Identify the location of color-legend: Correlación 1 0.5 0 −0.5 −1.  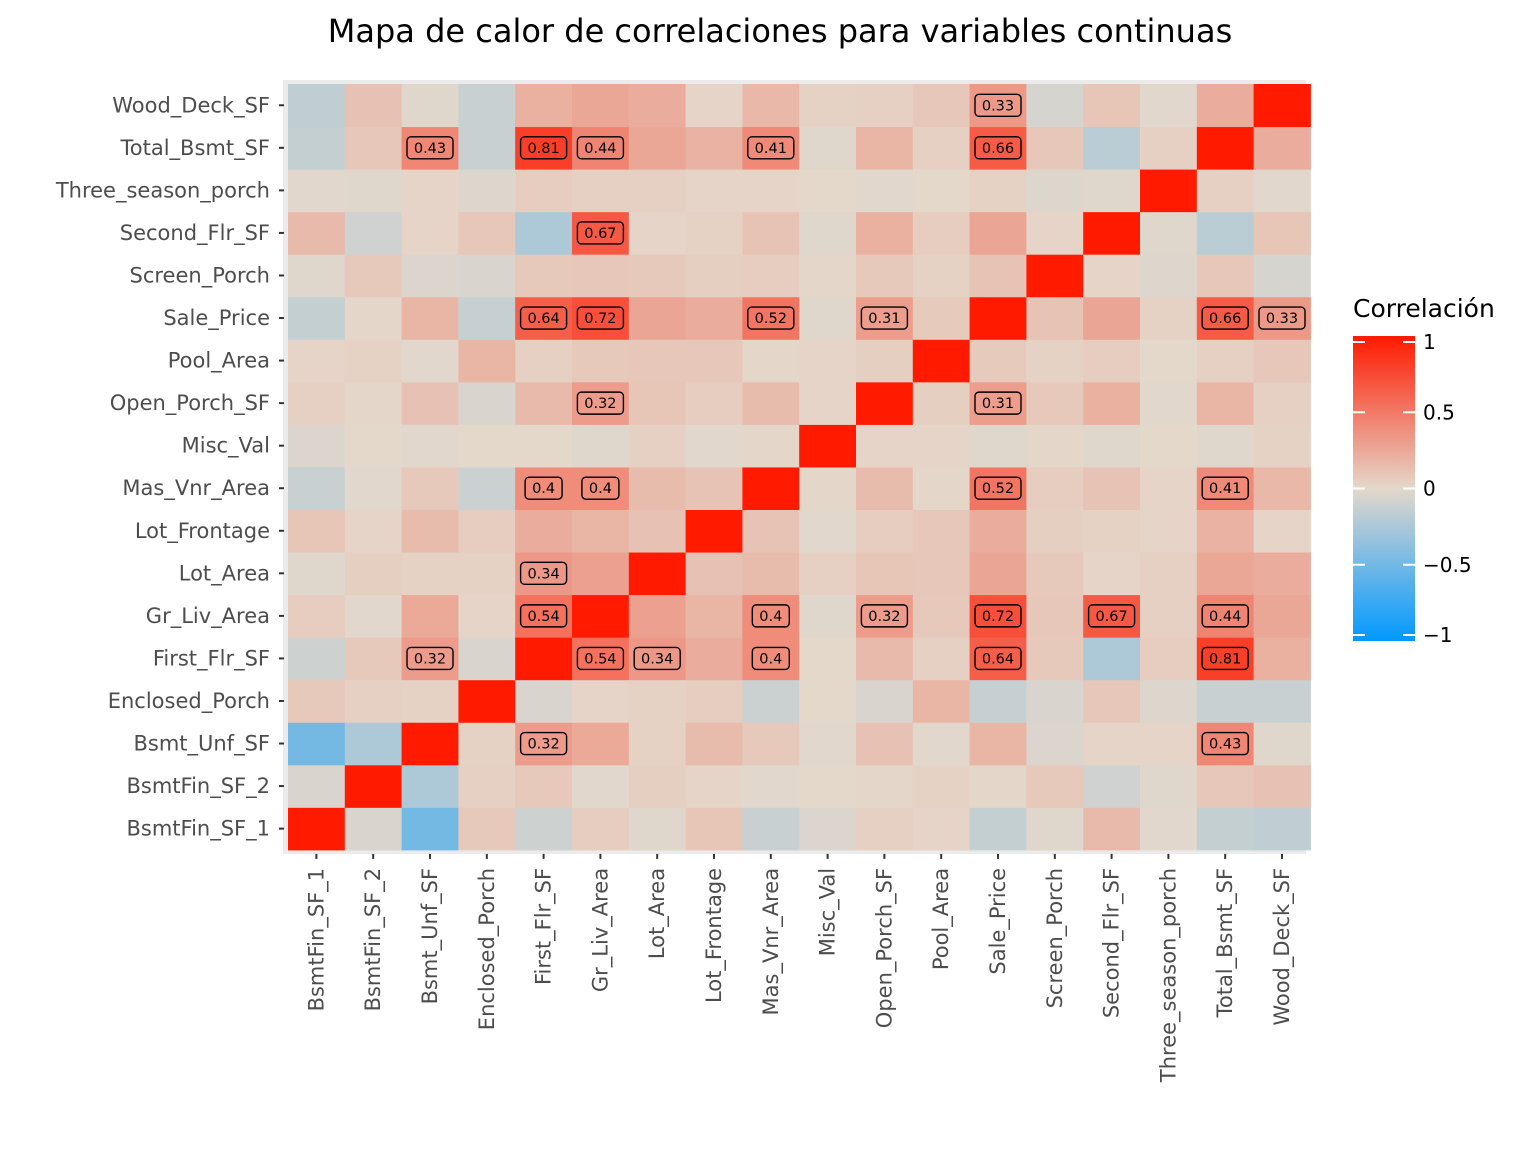
(1424, 470).